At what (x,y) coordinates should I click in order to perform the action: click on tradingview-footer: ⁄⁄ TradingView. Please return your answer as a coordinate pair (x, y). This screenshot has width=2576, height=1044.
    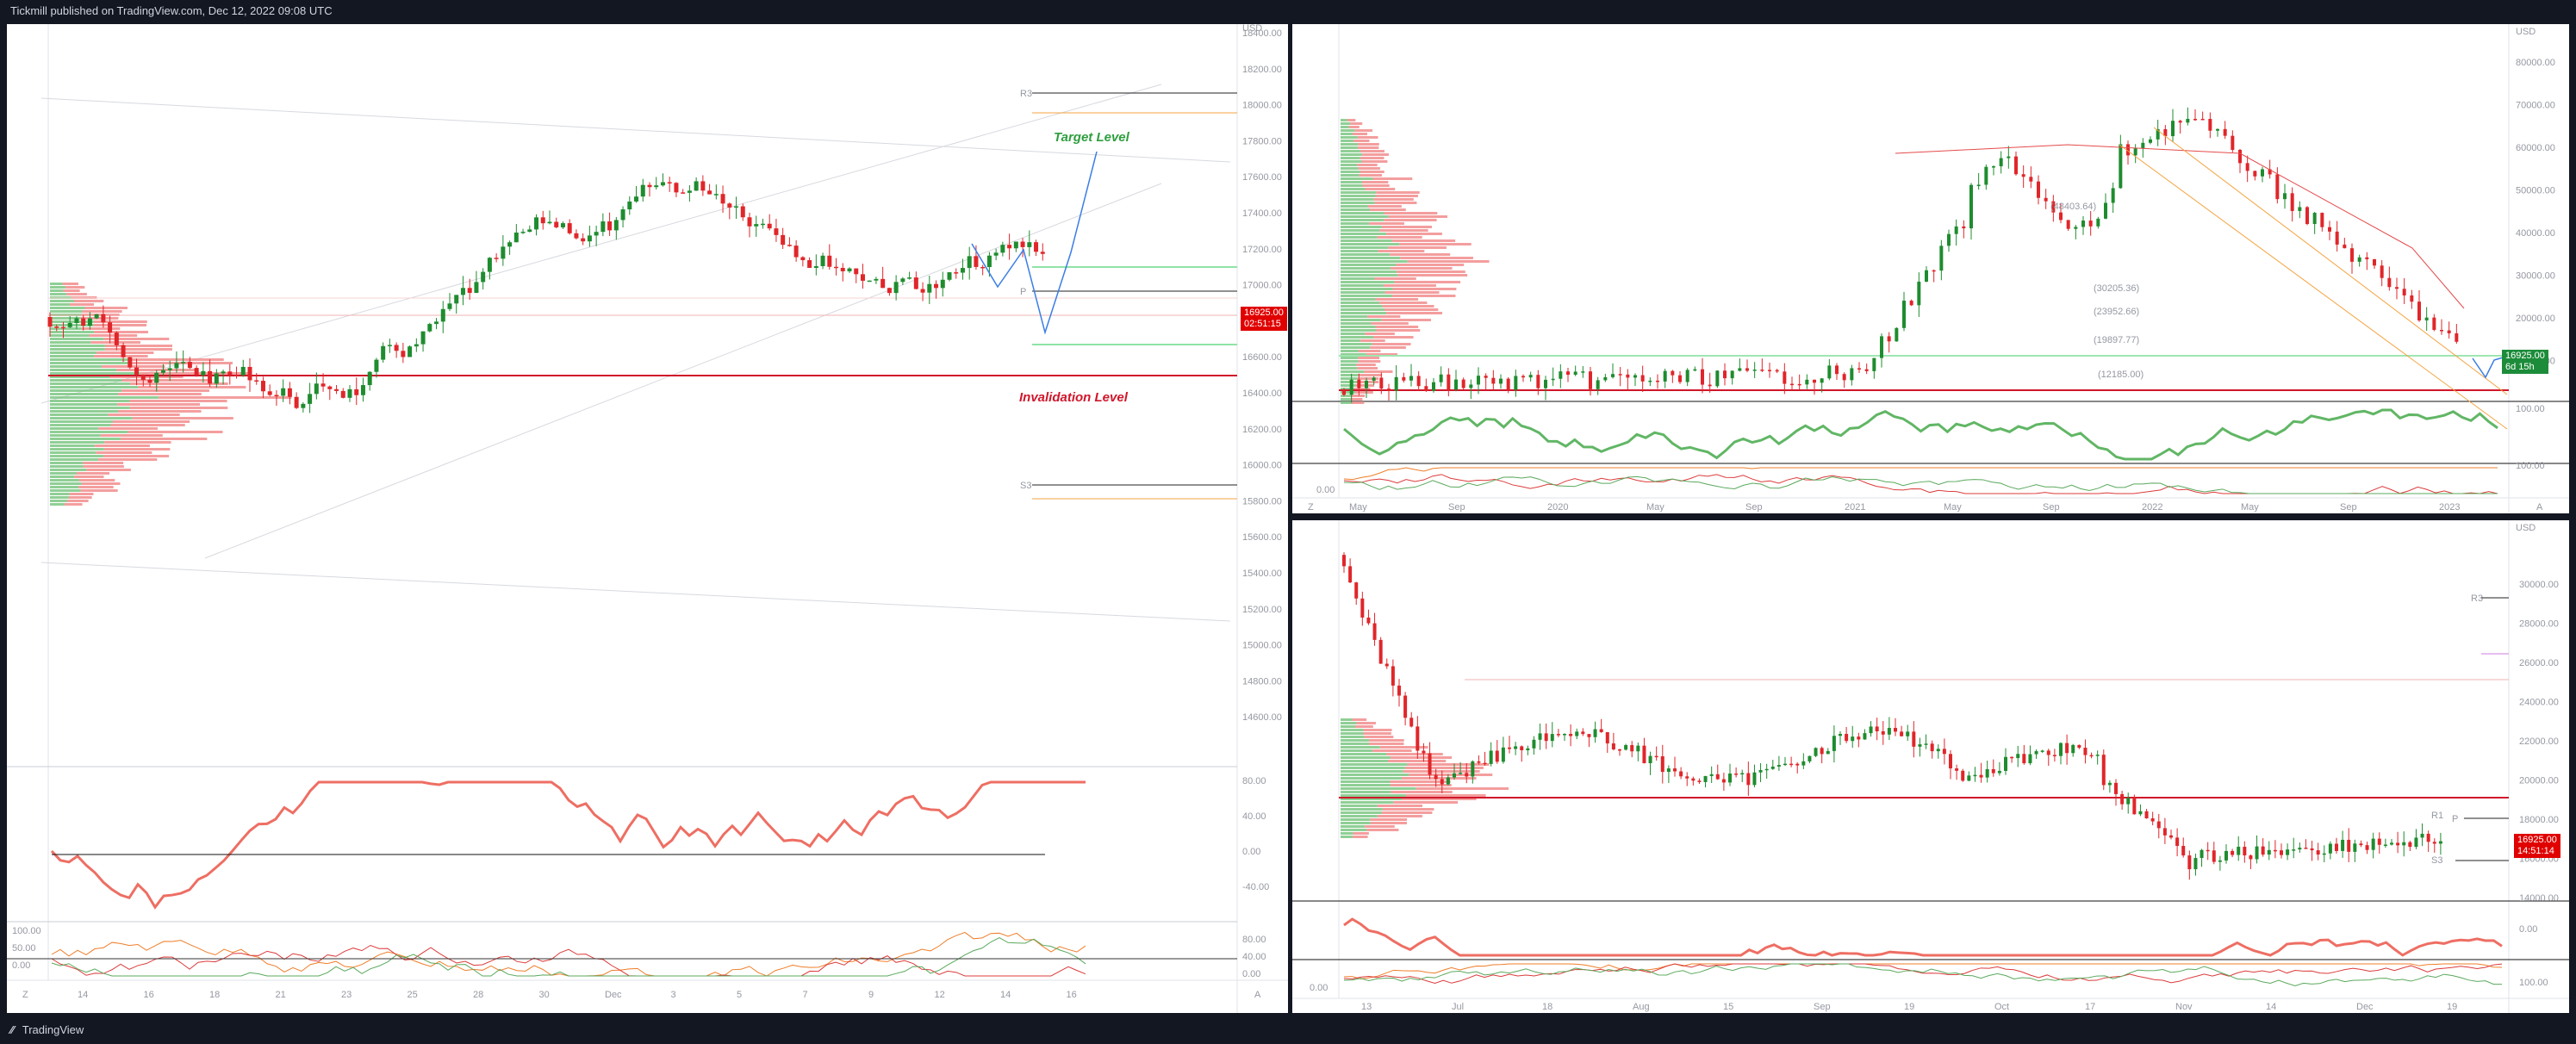
    Looking at the image, I should click on (1288, 1030).